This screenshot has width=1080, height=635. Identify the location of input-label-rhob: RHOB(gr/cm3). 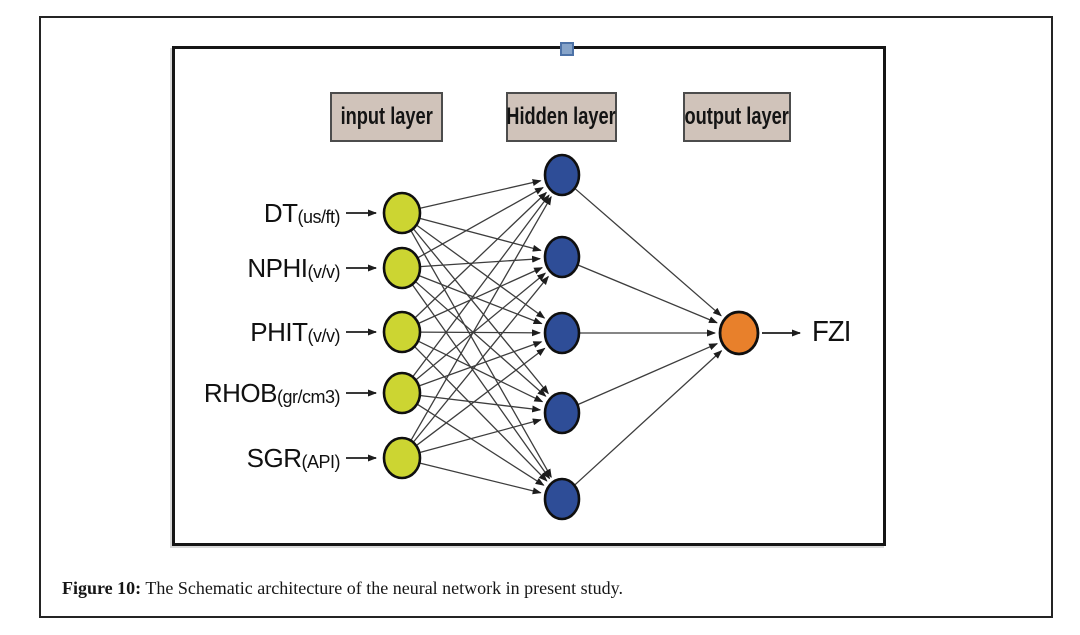
(272, 393).